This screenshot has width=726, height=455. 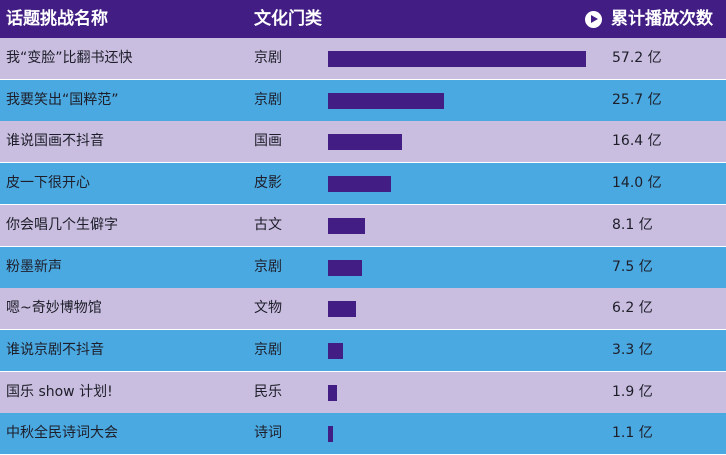 What do you see at coordinates (268, 141) in the screenshot?
I see `category-label: 国画` at bounding box center [268, 141].